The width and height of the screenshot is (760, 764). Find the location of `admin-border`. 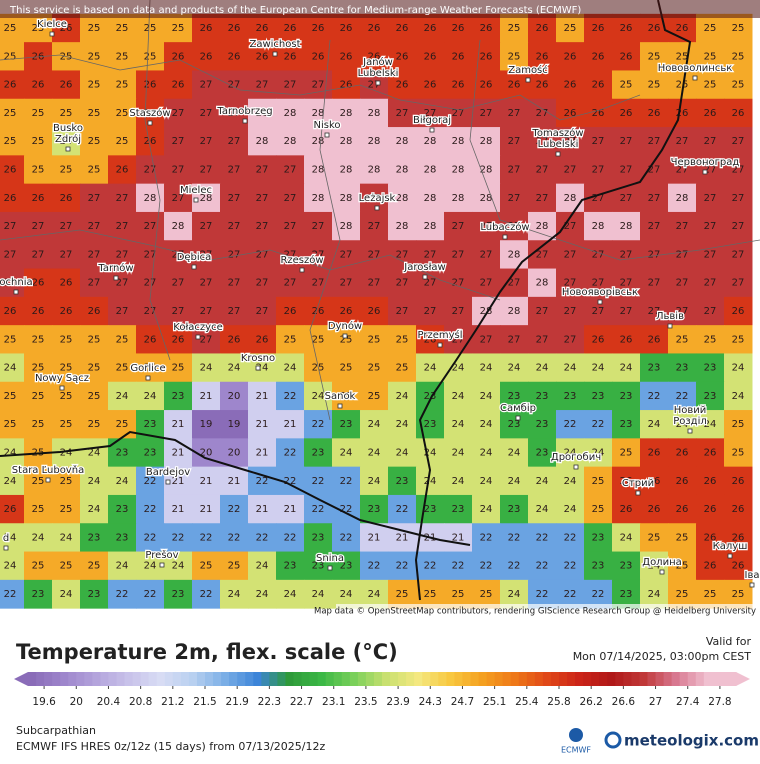

admin-border is located at coordinates (157, 180).